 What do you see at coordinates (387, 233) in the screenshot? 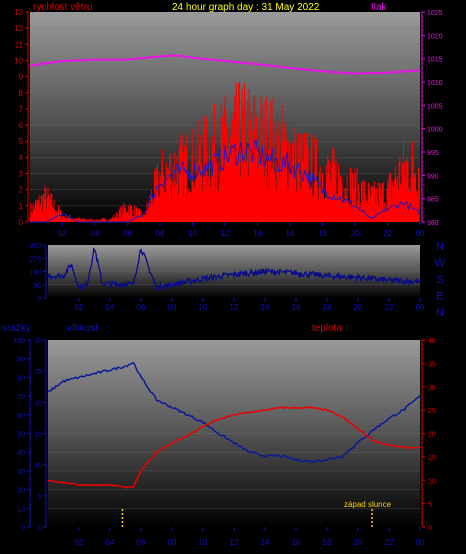
I see `wind-x-axis-label: 22` at bounding box center [387, 233].